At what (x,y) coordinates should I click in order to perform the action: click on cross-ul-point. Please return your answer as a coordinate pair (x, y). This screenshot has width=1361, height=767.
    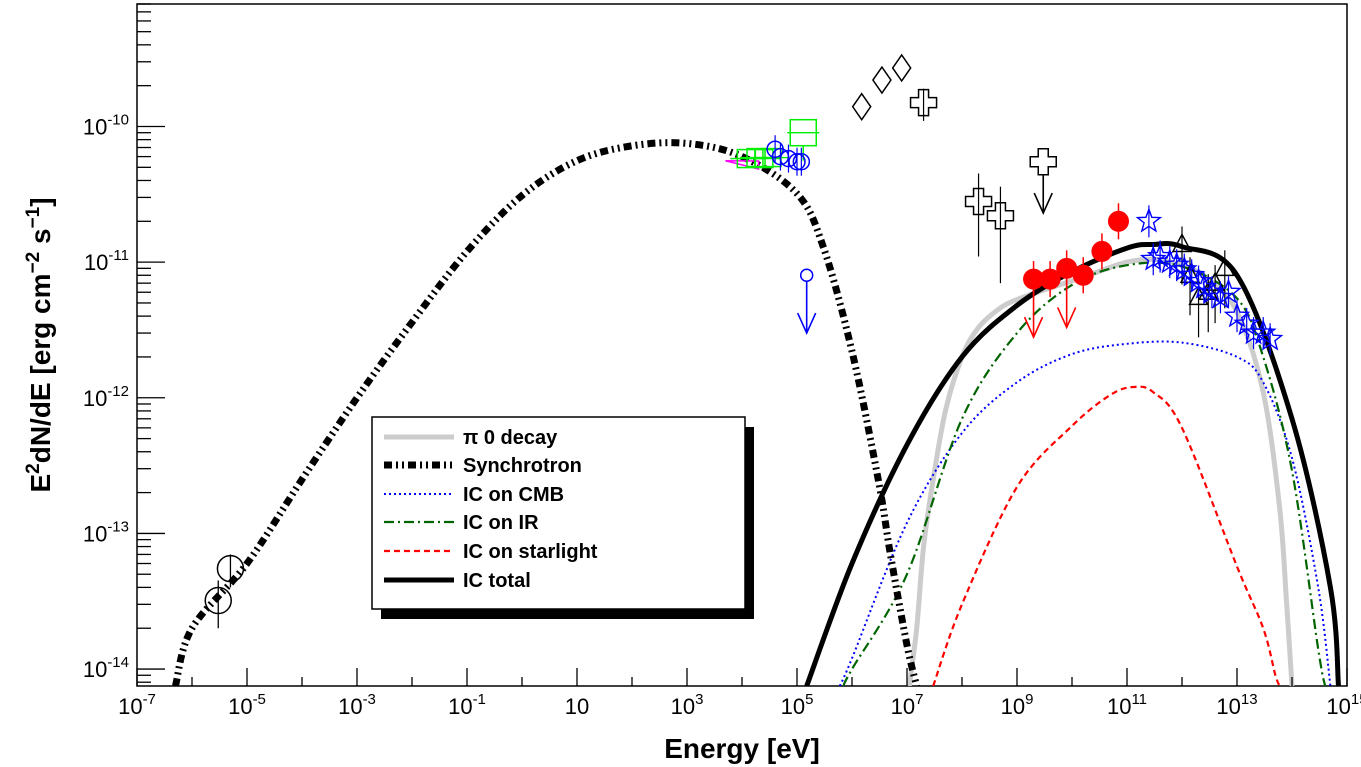
    Looking at the image, I should click on (1043, 161).